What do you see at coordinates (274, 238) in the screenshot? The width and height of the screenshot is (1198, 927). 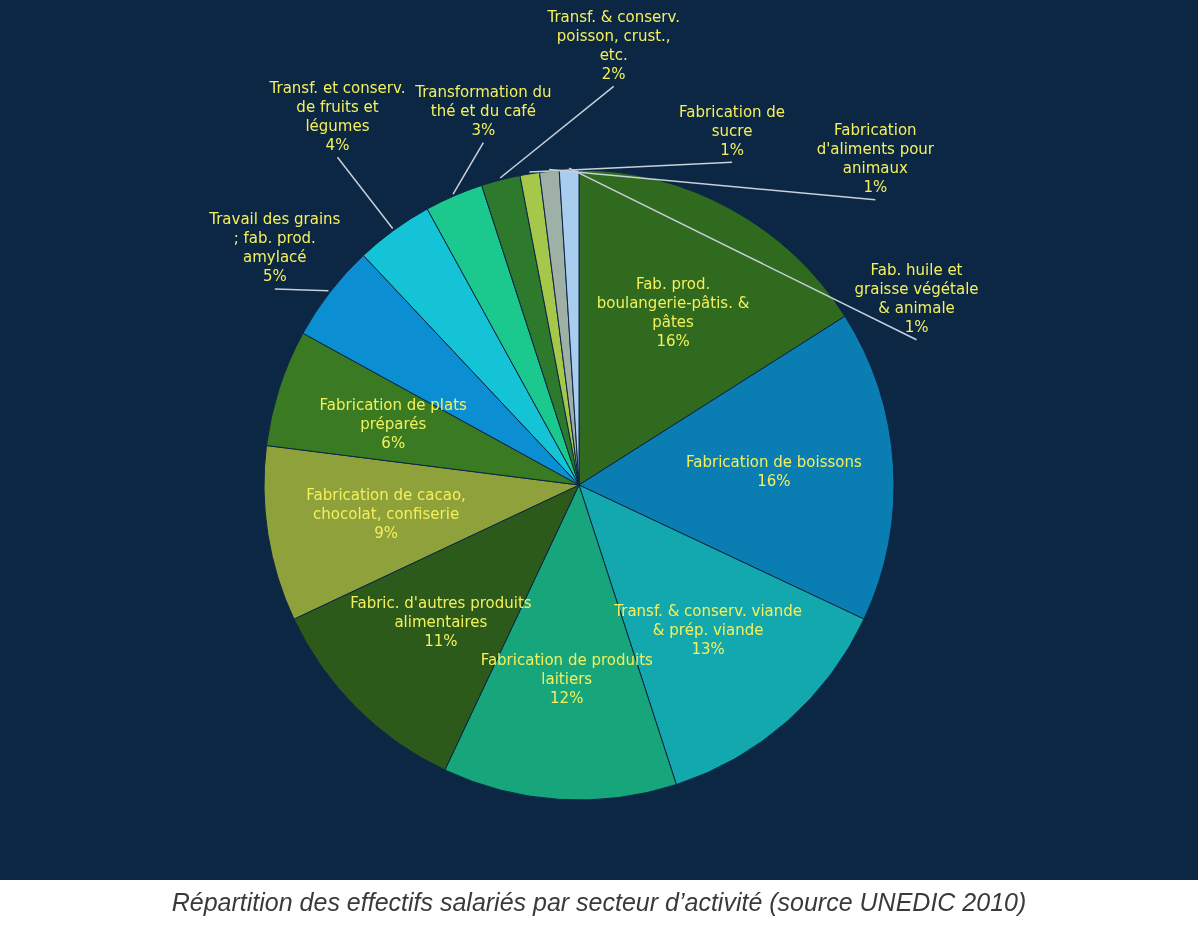 I see `slice-label: Travail des grains ; fab. prod. amylacé` at bounding box center [274, 238].